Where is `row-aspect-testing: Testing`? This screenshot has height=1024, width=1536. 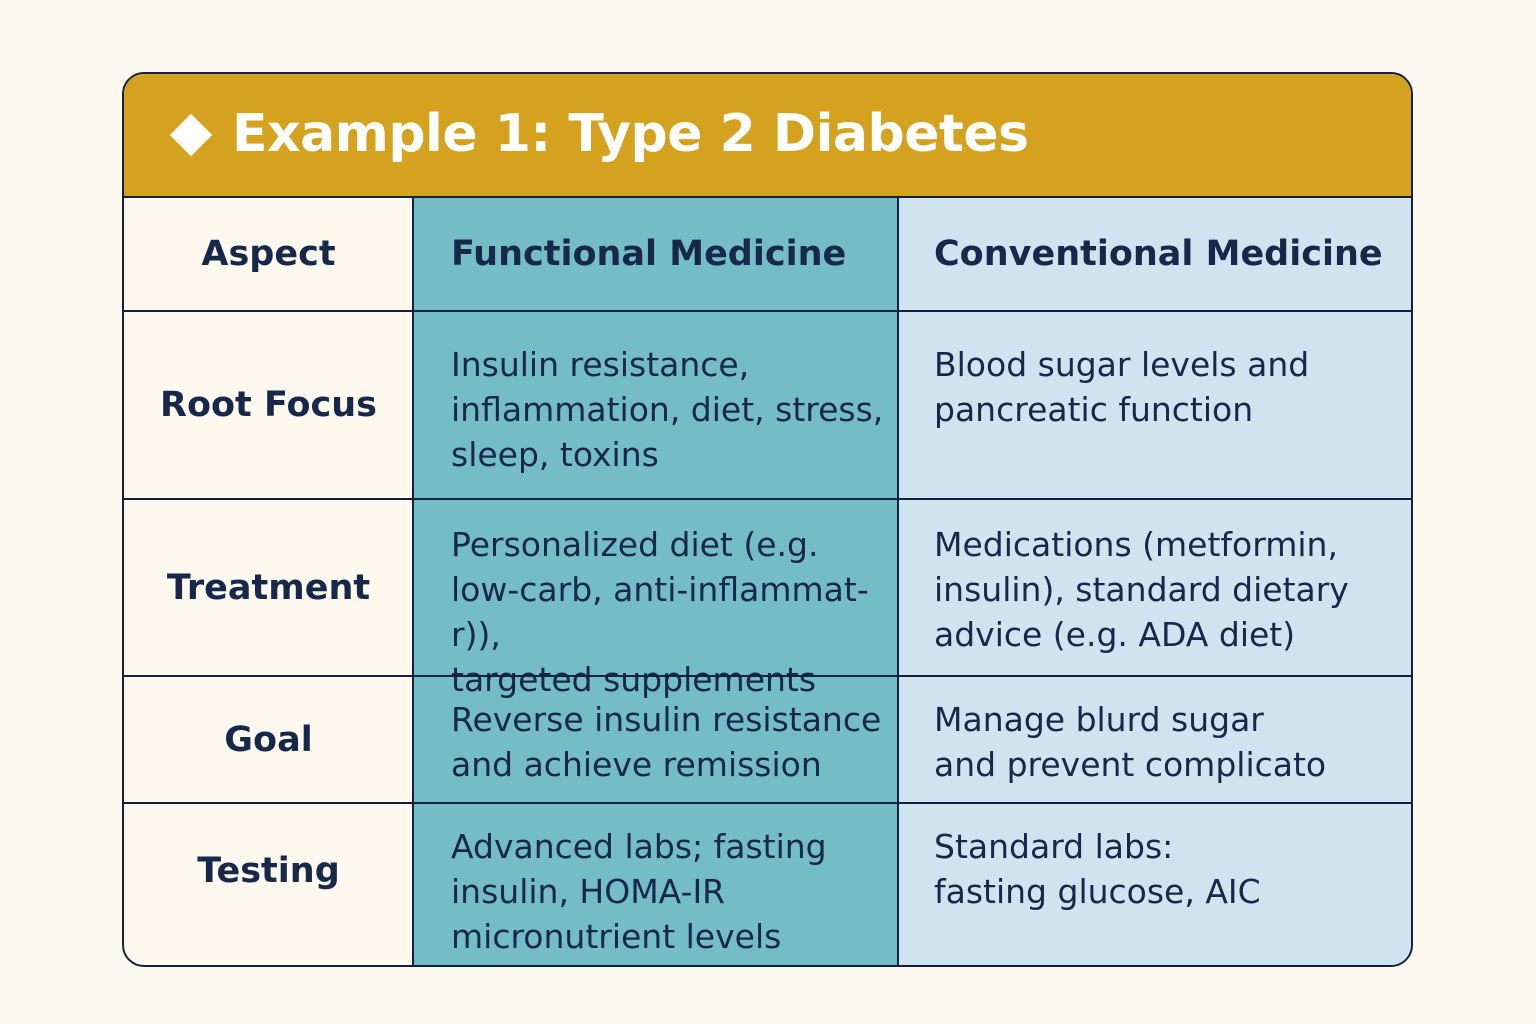
row-aspect-testing: Testing is located at coordinates (268, 870).